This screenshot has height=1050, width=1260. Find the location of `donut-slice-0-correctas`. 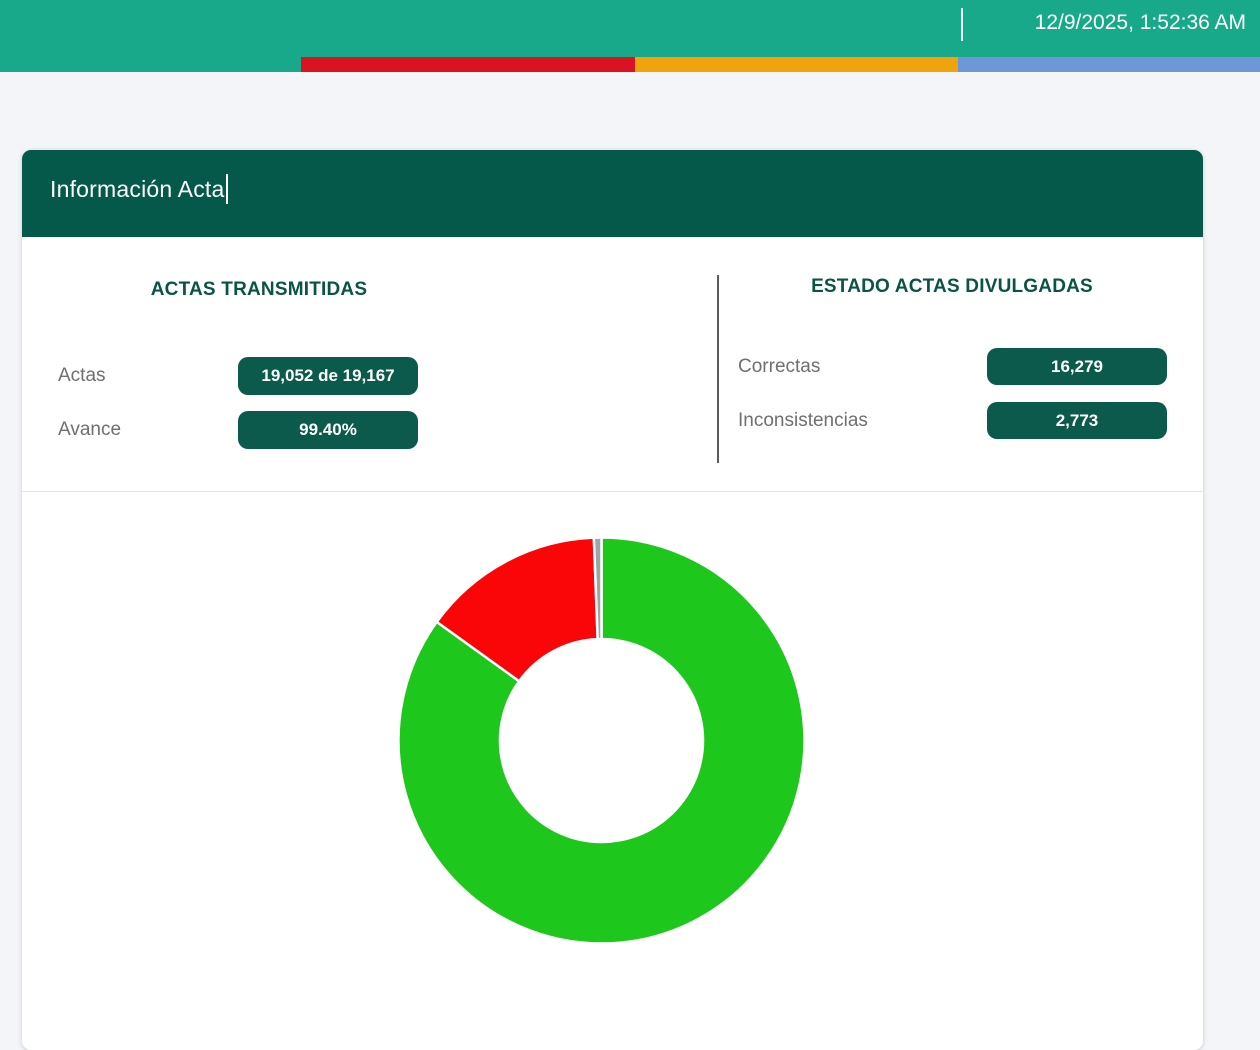

donut-slice-0-correctas is located at coordinates (601, 740).